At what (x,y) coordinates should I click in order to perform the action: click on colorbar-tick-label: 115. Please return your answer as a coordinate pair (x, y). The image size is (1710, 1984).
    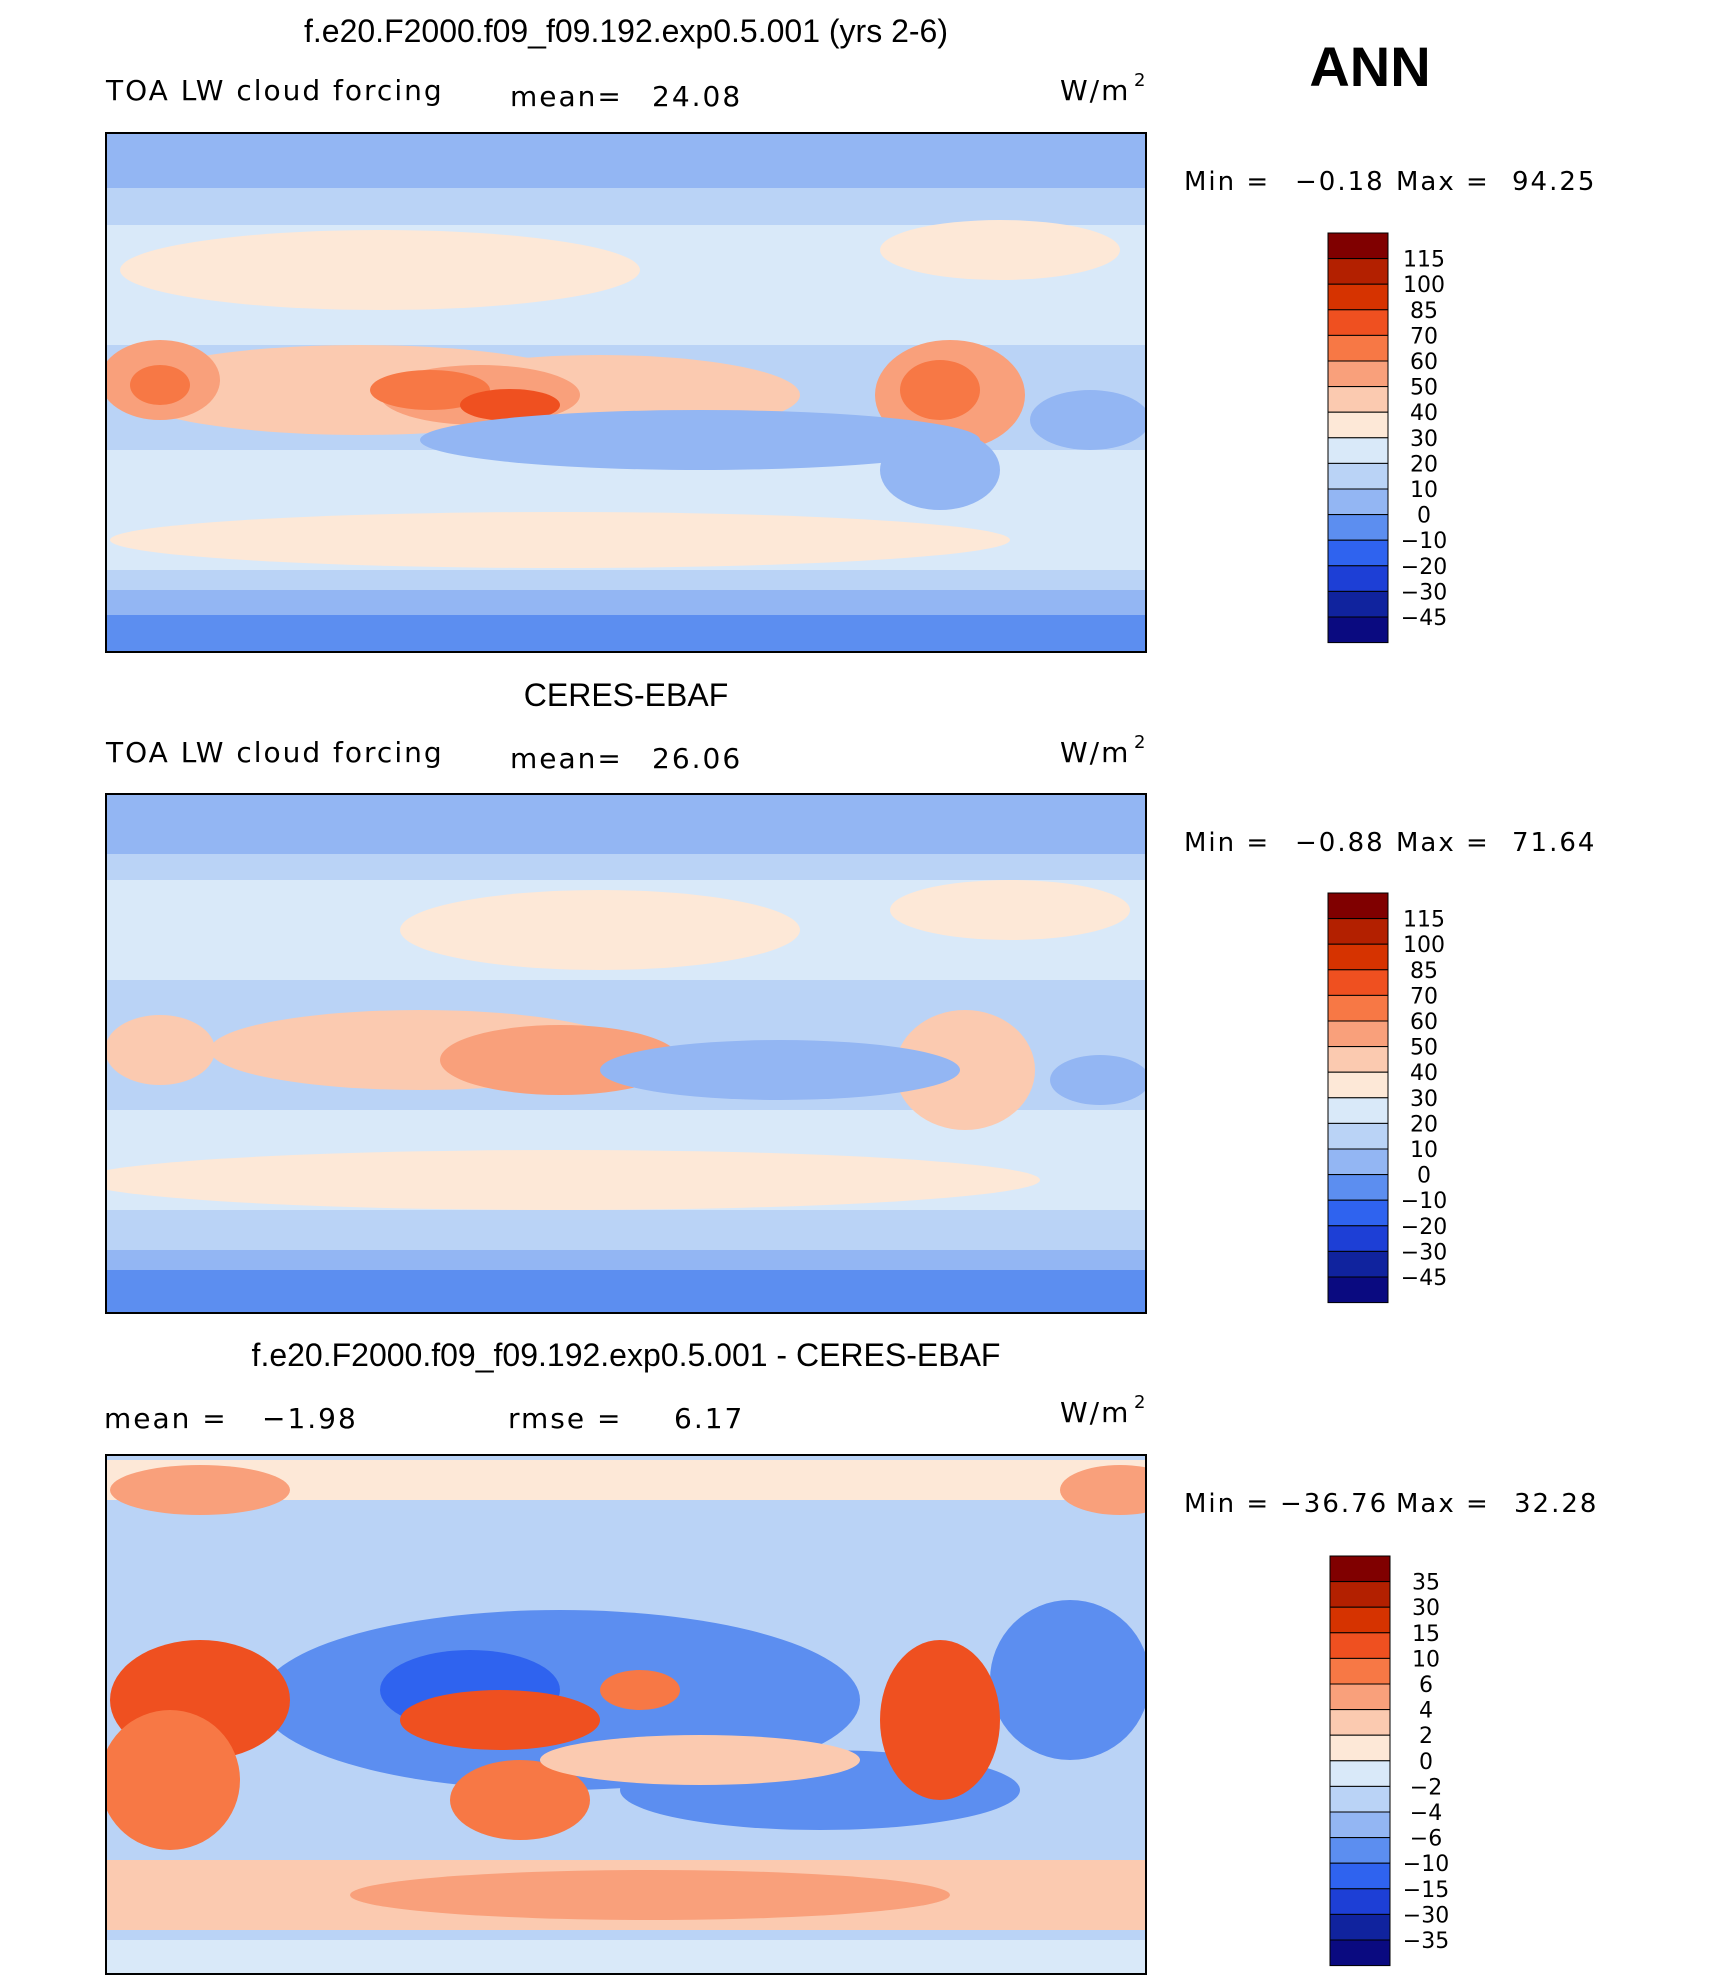
    Looking at the image, I should click on (1424, 920).